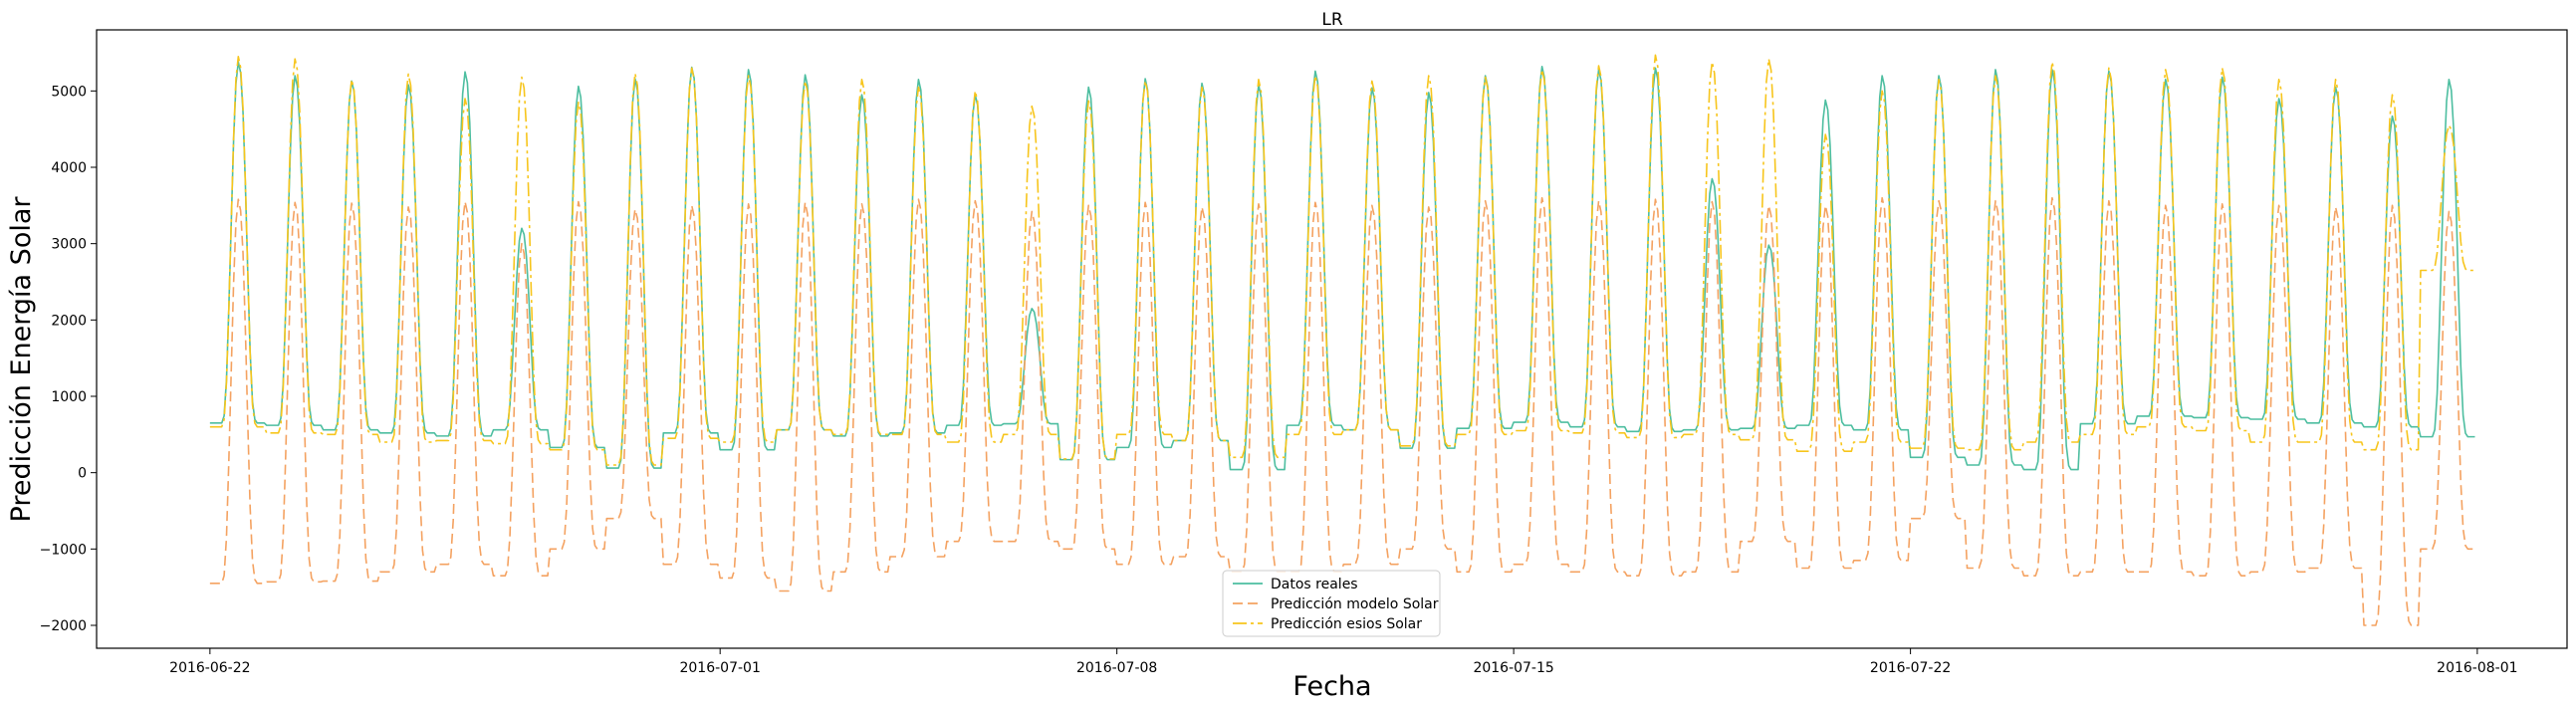  Describe the element at coordinates (1314, 584) in the screenshot. I see `legend-label-datos-reales: Datos reales` at that location.